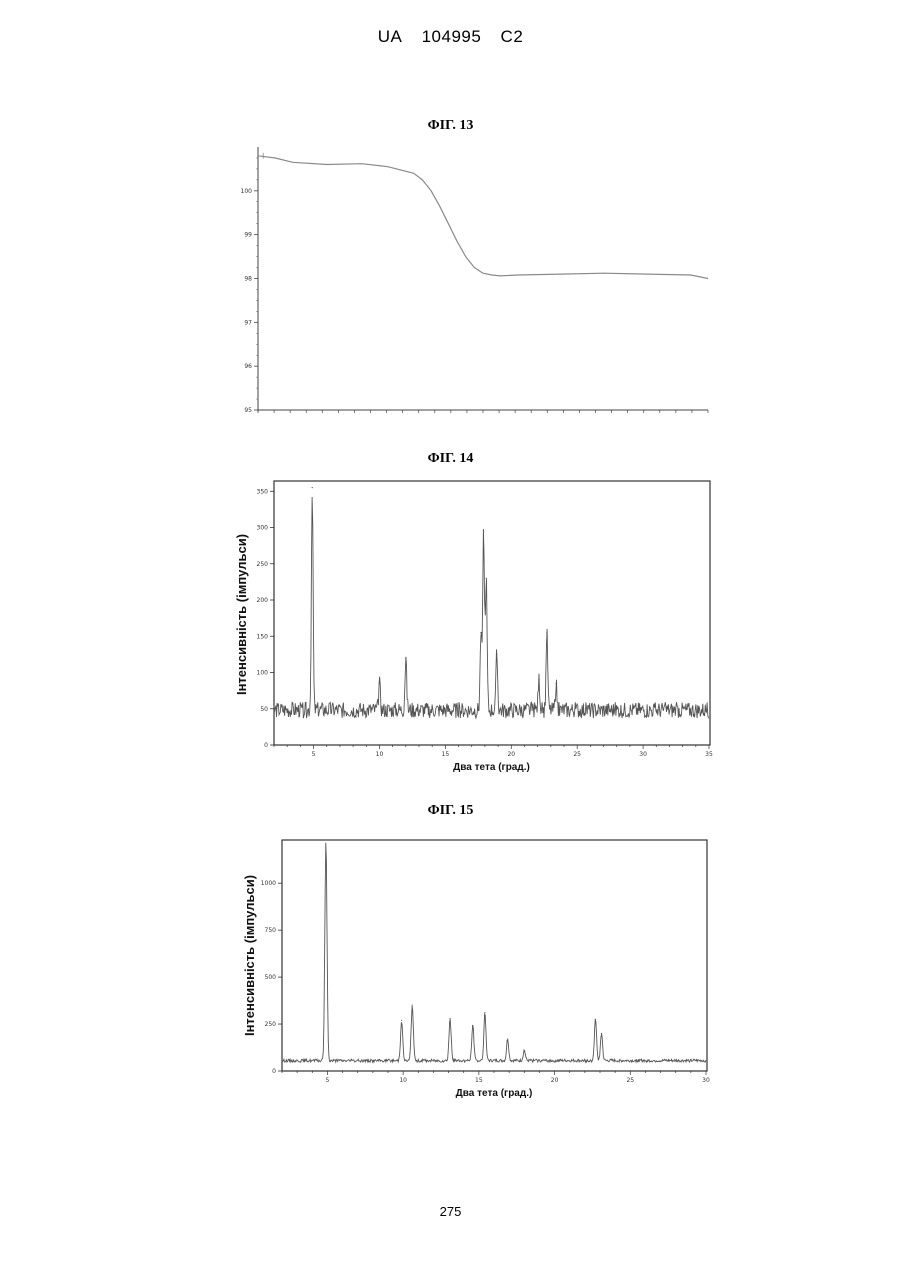 Image resolution: width=901 pixels, height=1273 pixels. What do you see at coordinates (271, 1024) in the screenshot?
I see `fig15-y-tick-label: 250` at bounding box center [271, 1024].